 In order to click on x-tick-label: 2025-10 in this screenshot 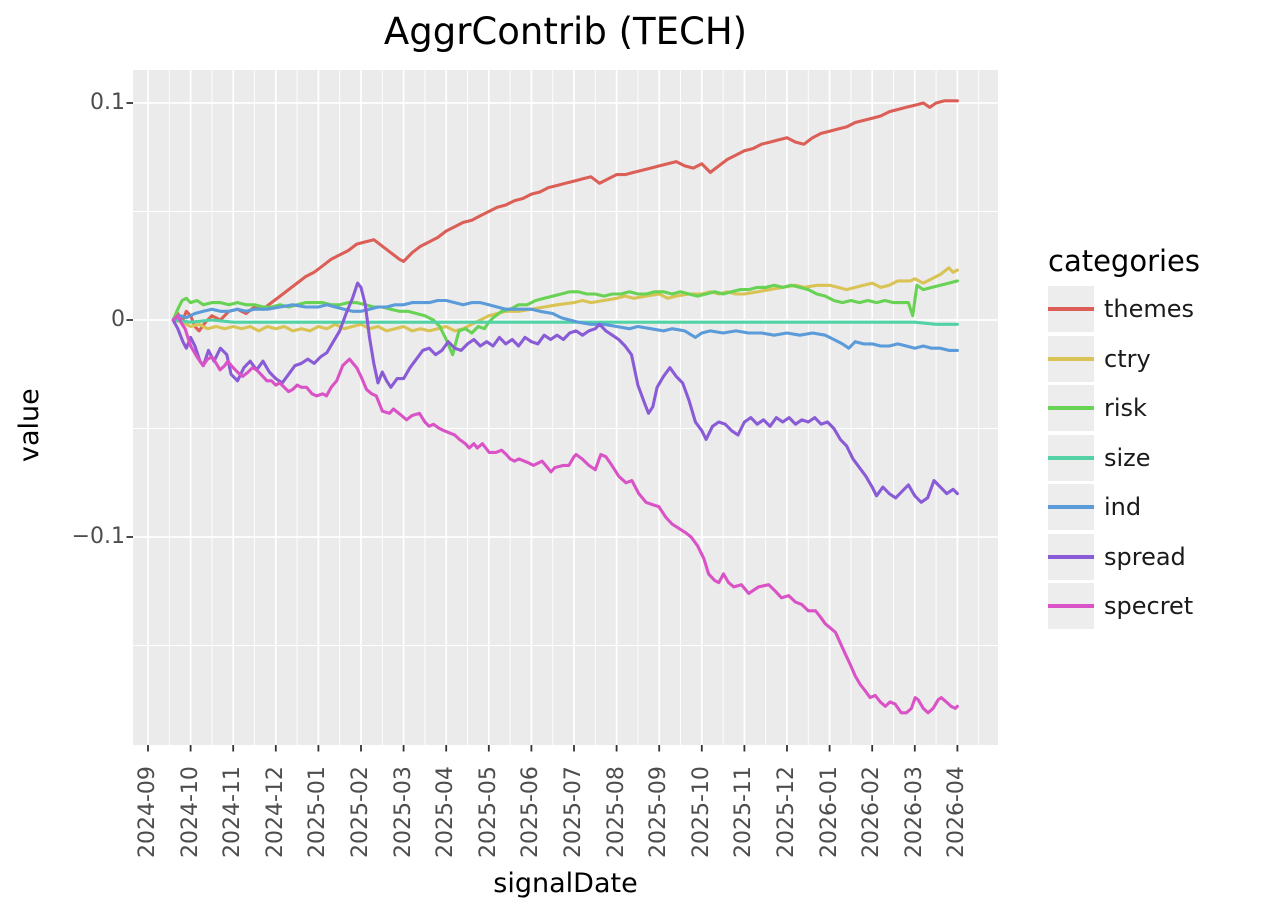, I will do `click(701, 812)`.